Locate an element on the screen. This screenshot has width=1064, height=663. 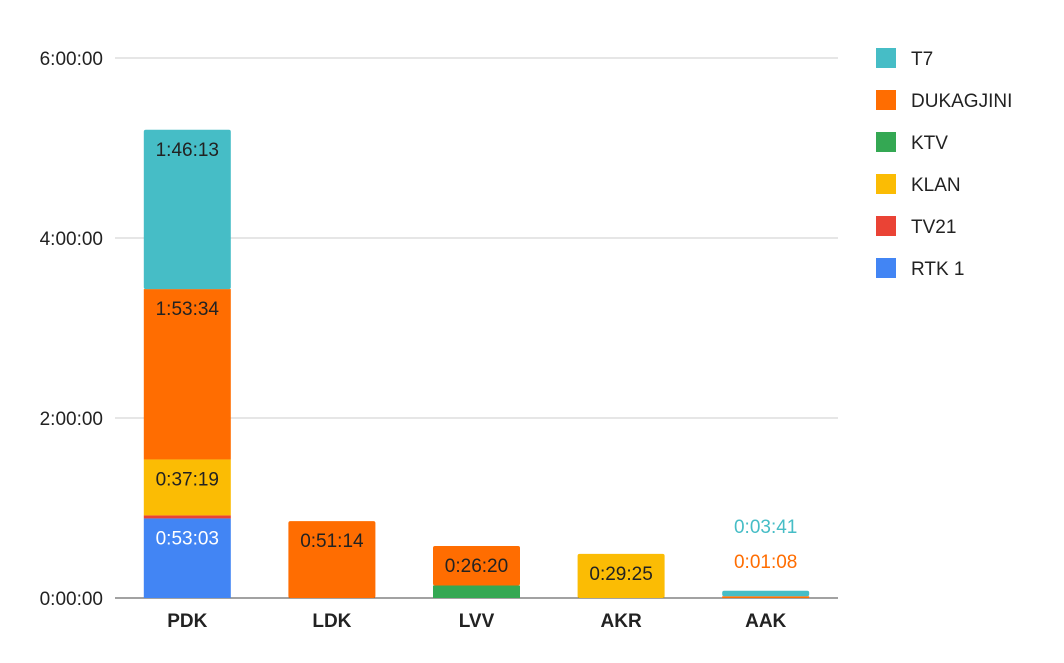
x-tick-label: AAK is located at coordinates (765, 621).